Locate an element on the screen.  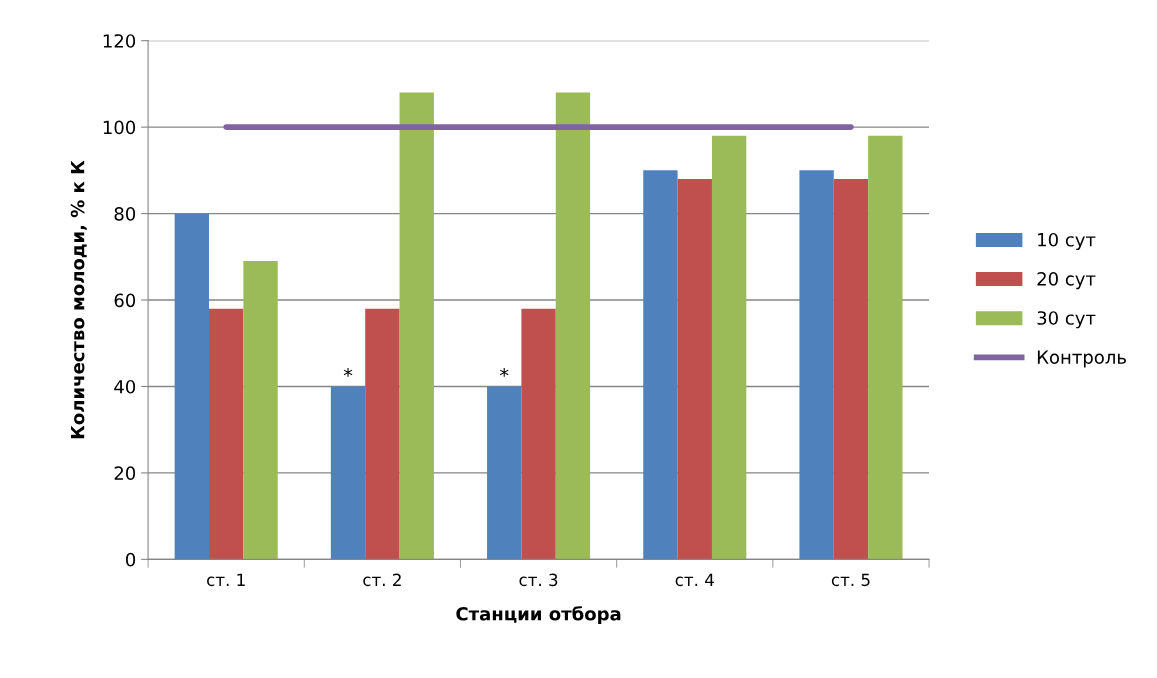
y-axis-title: Количество молоди, % к К is located at coordinates (78, 299).